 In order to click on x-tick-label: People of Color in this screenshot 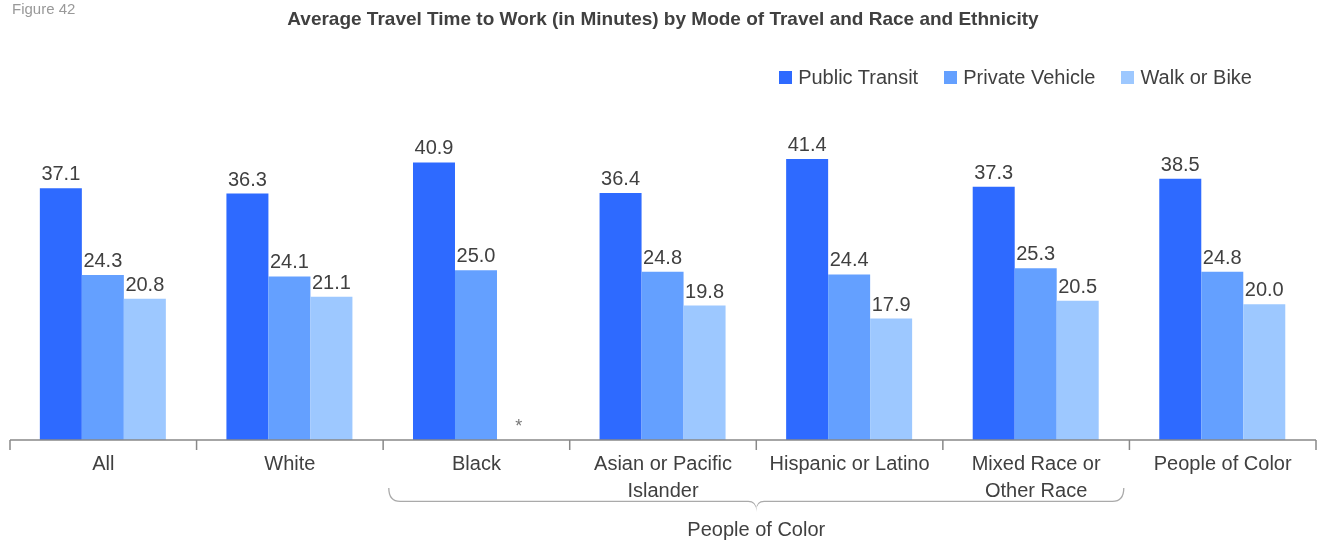, I will do `click(1222, 463)`.